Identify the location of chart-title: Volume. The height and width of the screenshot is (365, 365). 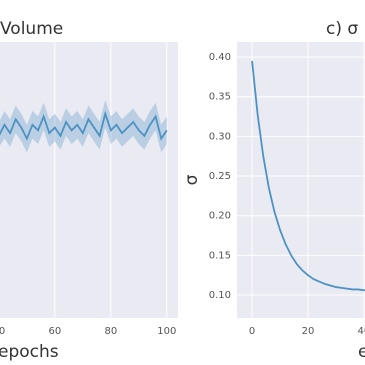
(31, 29).